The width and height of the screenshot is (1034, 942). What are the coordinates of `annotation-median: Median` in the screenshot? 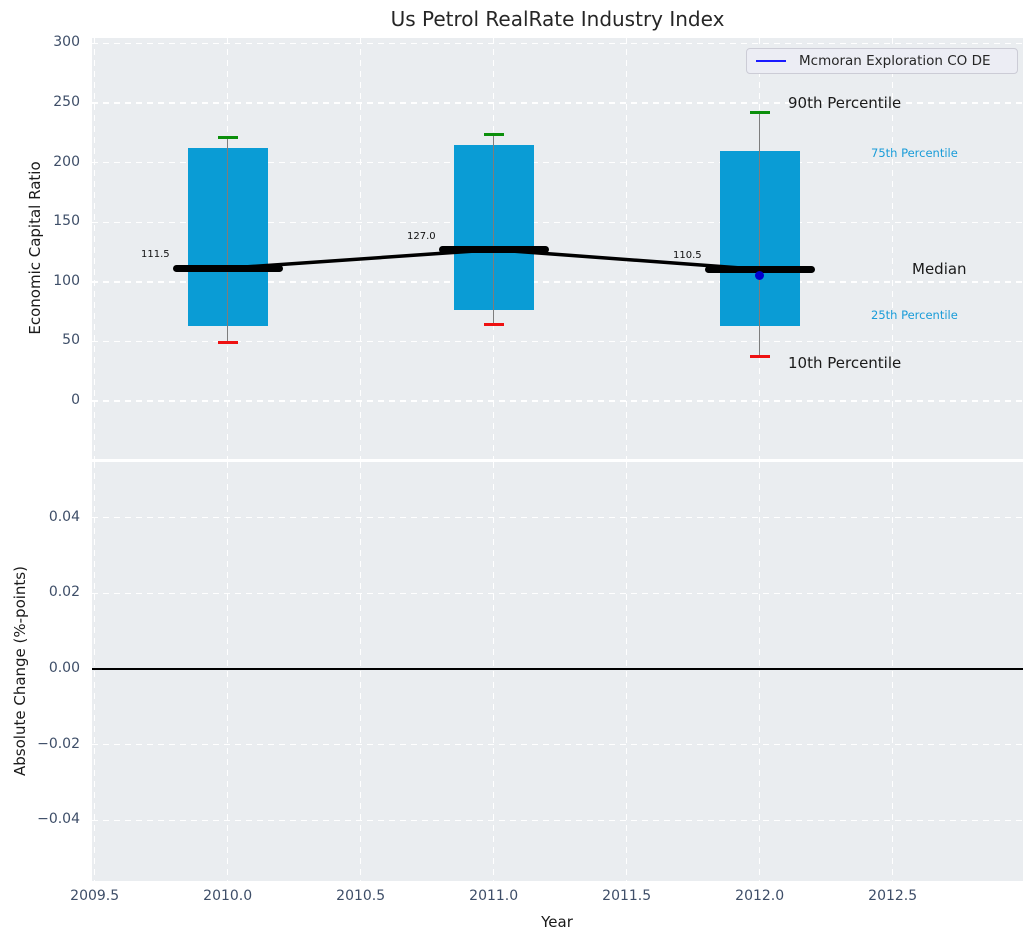 It's located at (939, 269).